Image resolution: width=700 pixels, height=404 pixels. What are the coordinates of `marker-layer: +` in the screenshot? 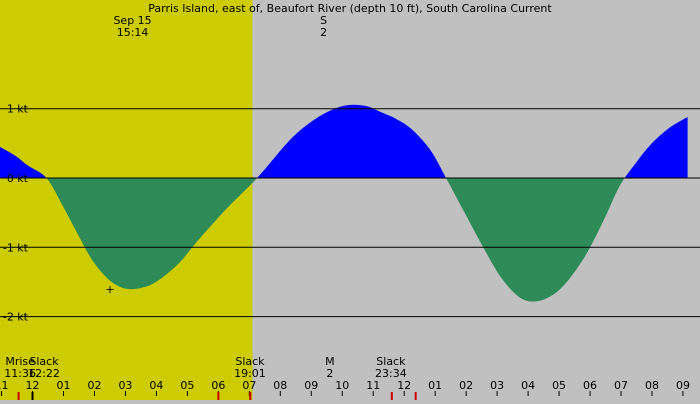 It's located at (109, 289).